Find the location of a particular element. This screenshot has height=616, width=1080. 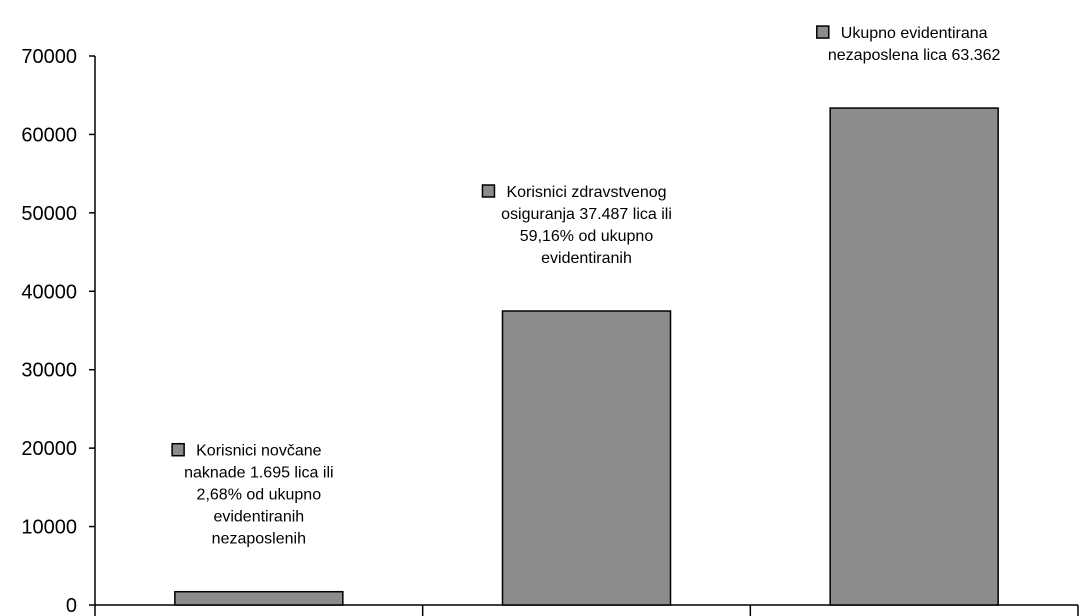

data-label-line: Ukupno evidentirana is located at coordinates (914, 33).